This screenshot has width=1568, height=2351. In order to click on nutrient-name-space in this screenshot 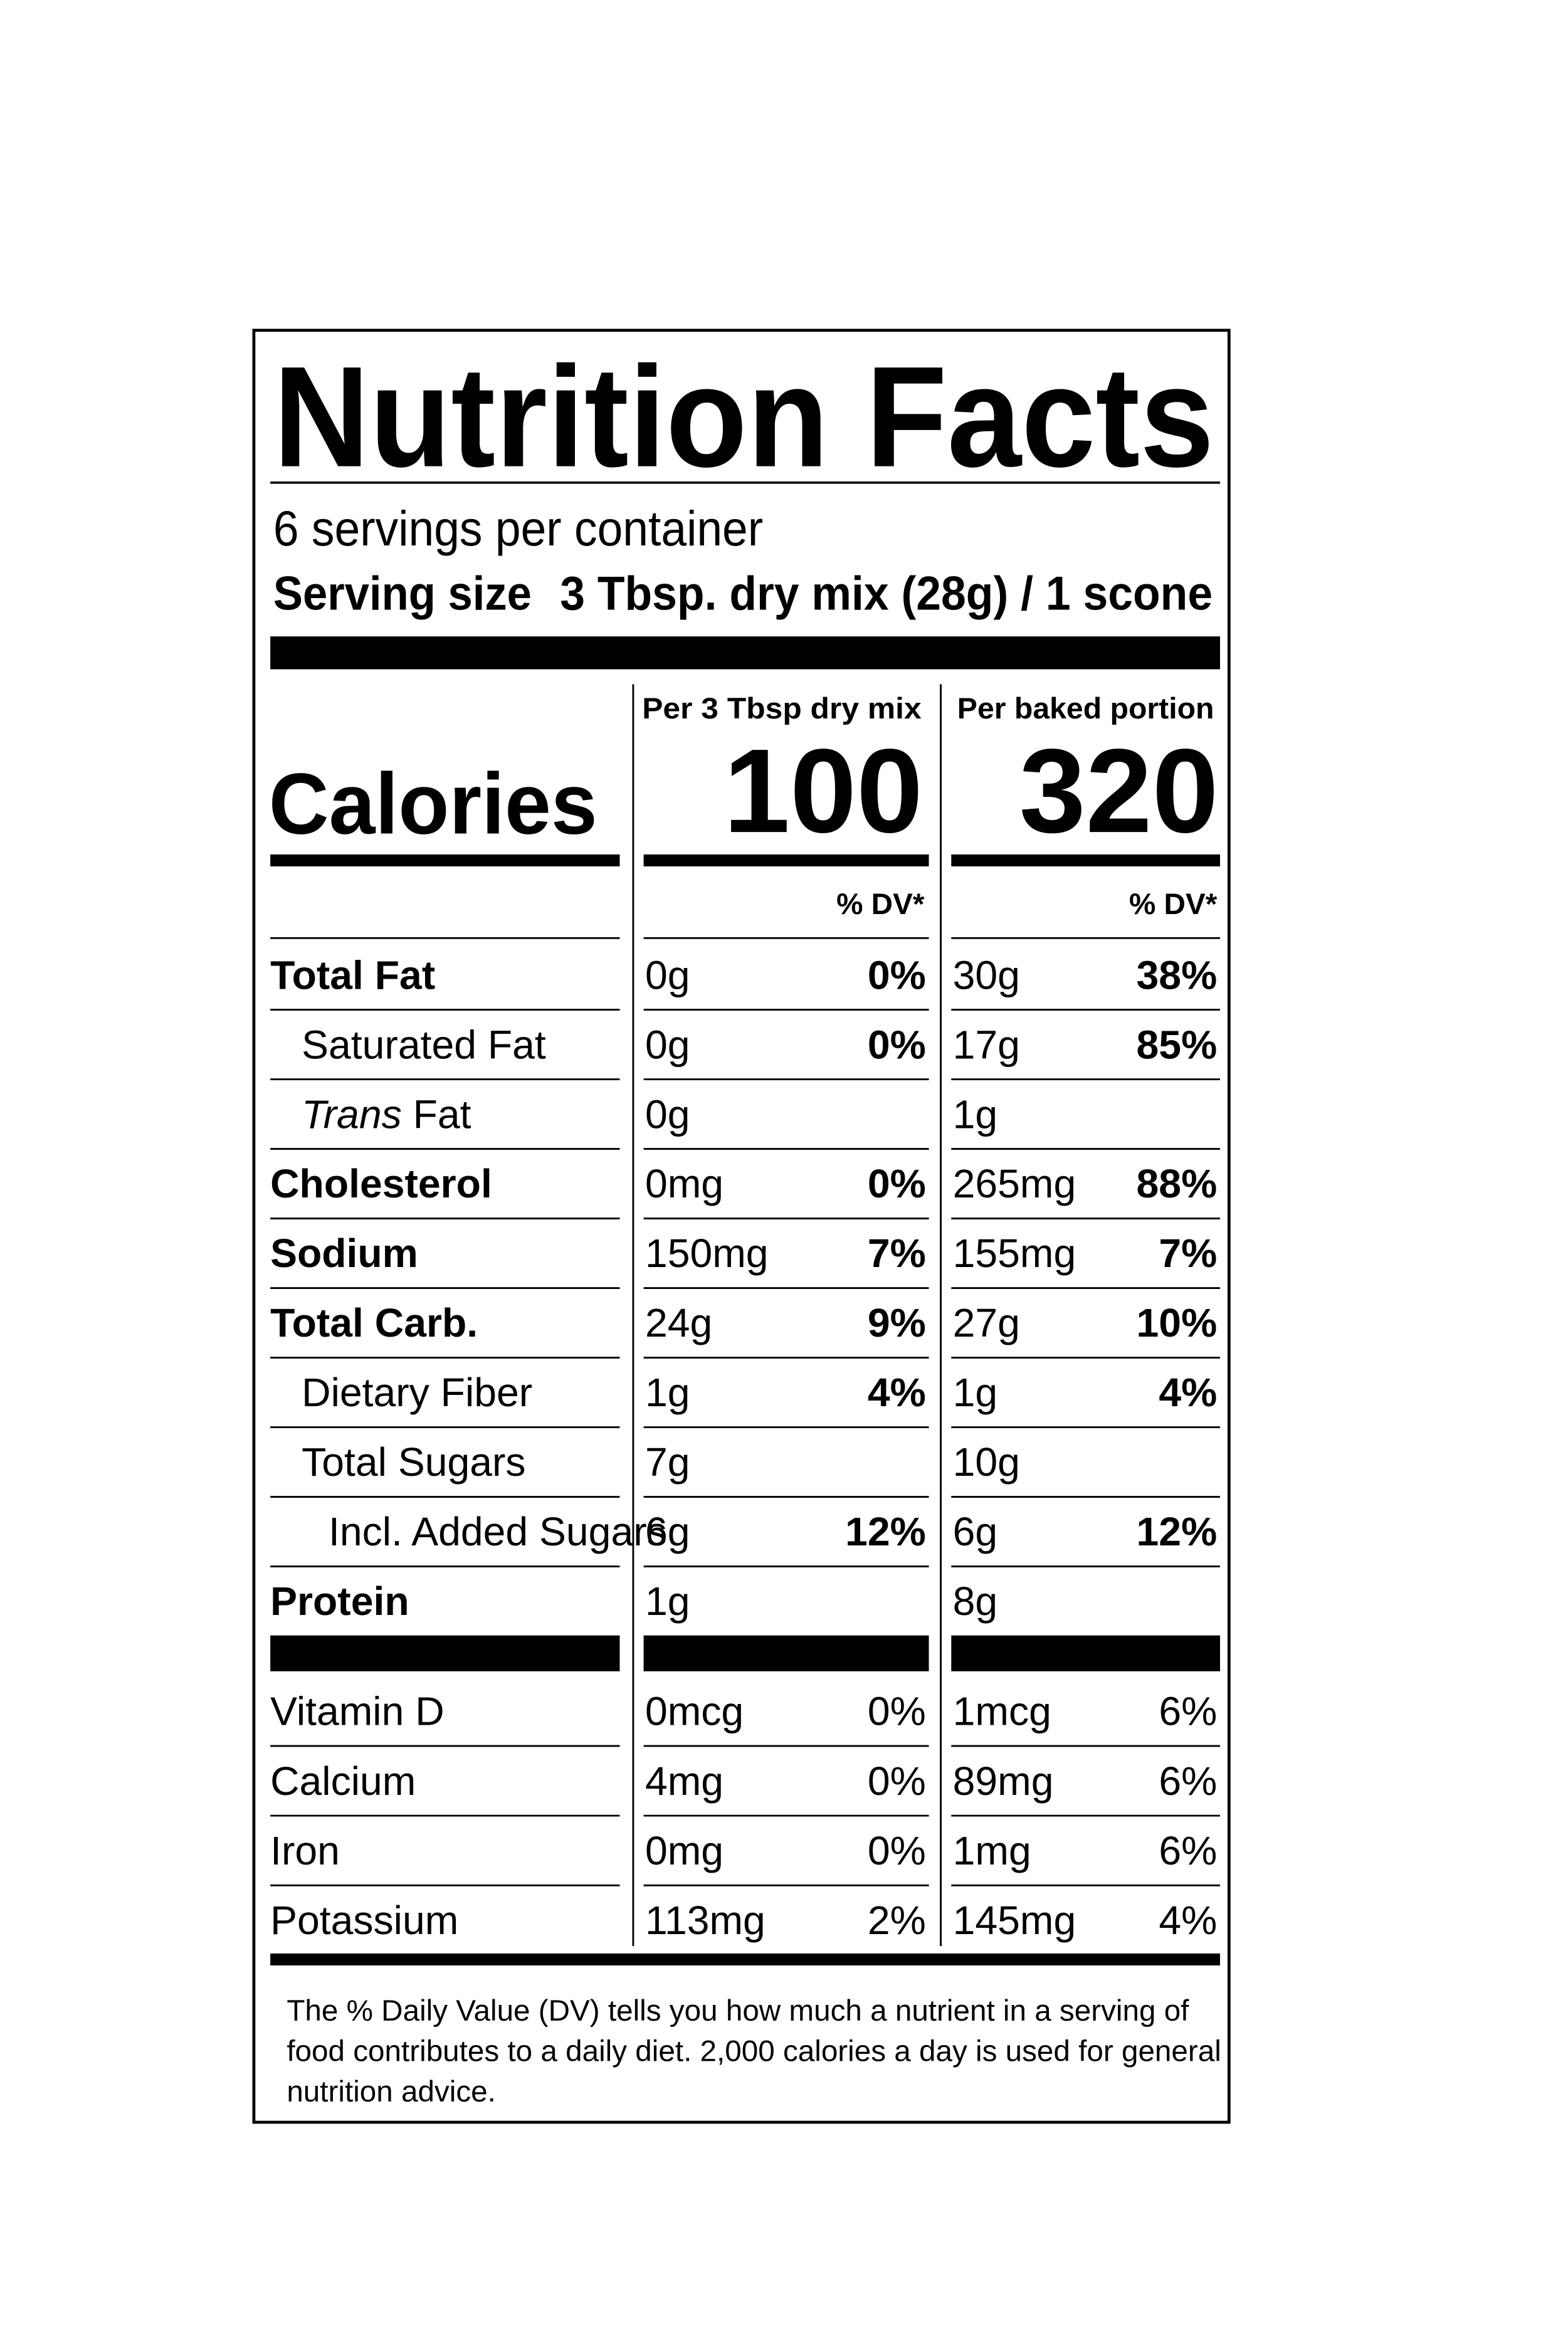, I will do `click(407, 1114)`.